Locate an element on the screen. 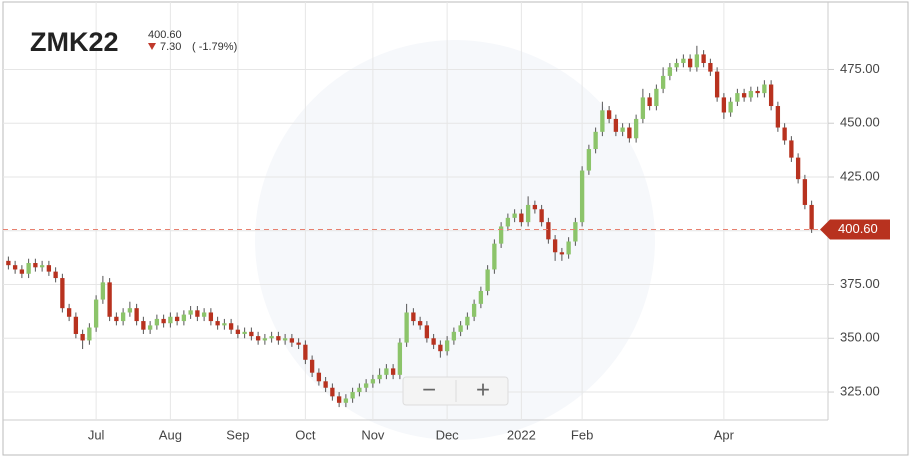 Image resolution: width=912 pixels, height=460 pixels. last-price: 400.60 is located at coordinates (165, 35).